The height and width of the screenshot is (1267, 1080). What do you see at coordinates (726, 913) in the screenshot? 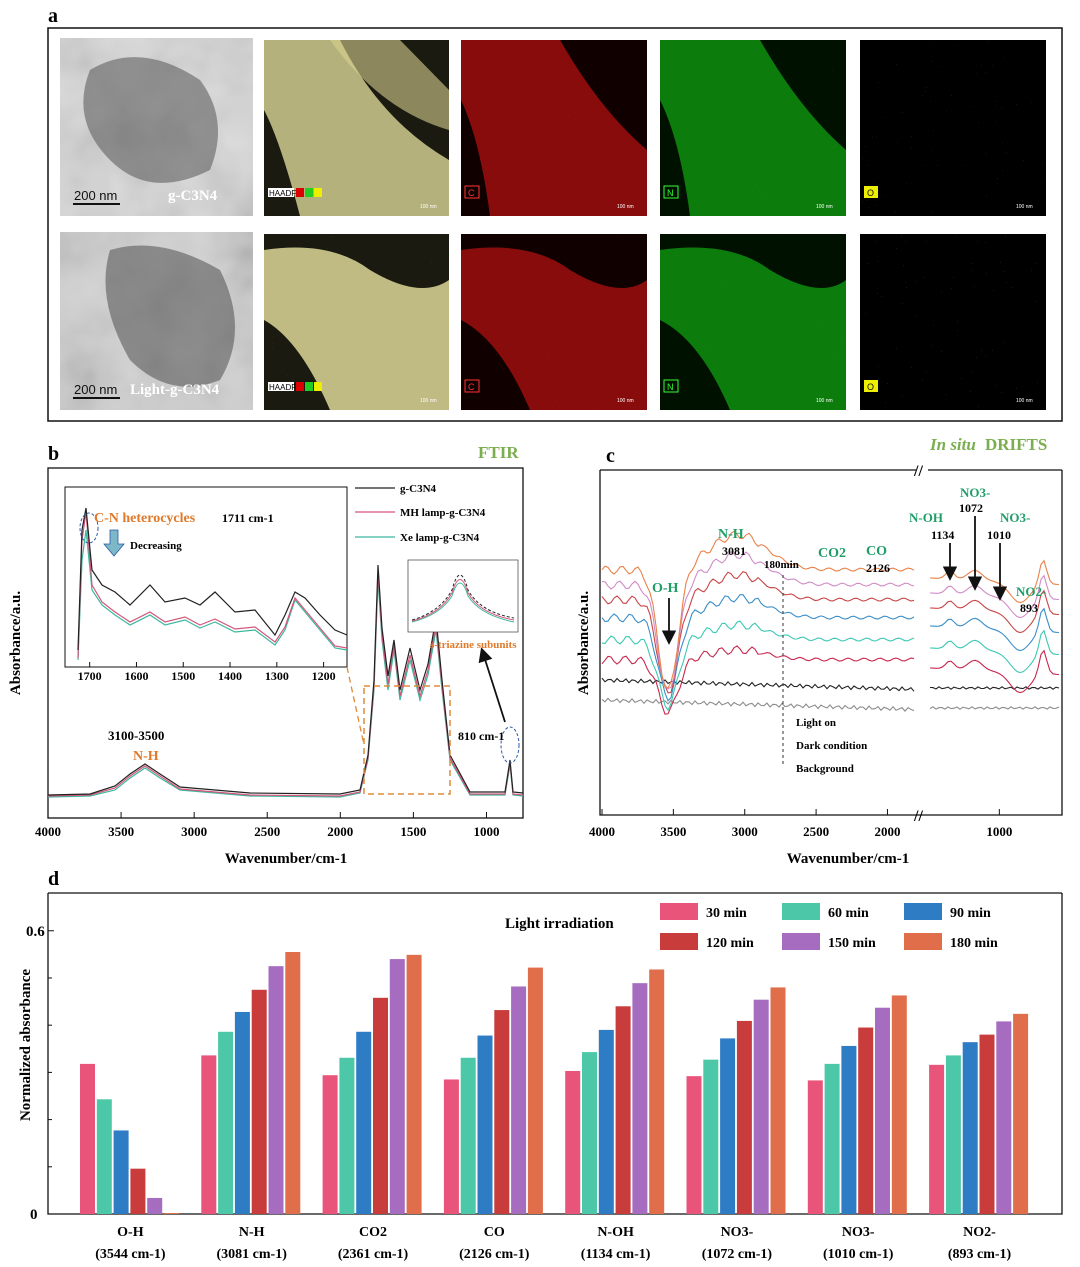
I see `legend-label-0: 30 min` at bounding box center [726, 913].